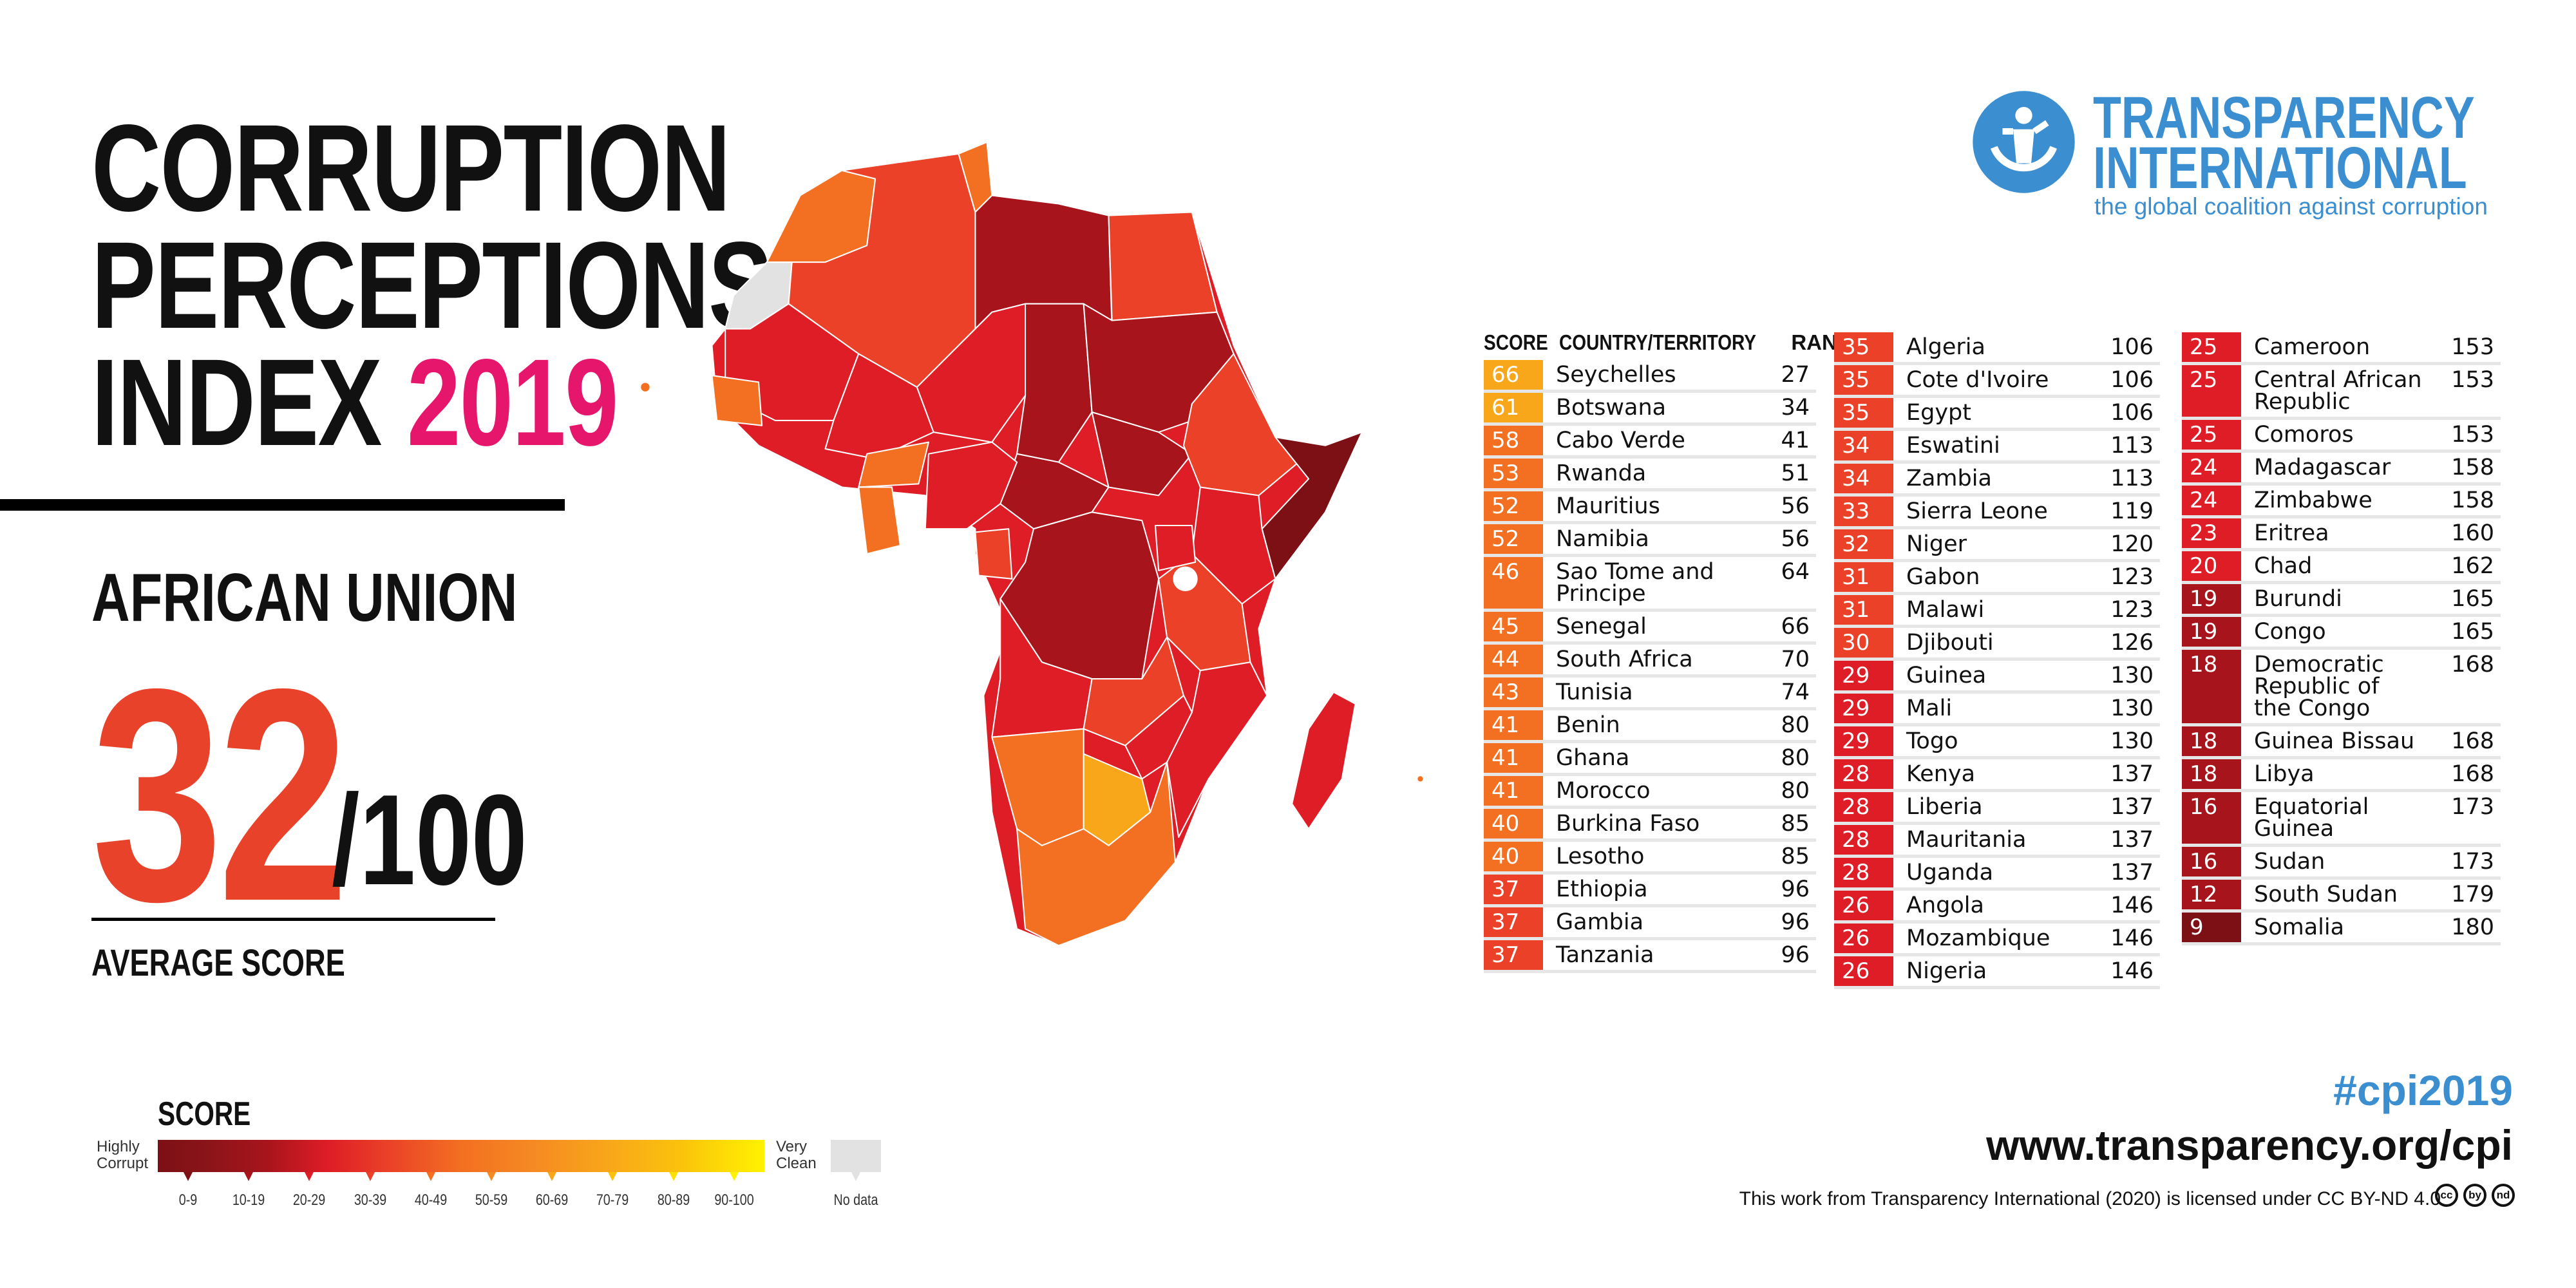 The image size is (2576, 1288). What do you see at coordinates (2249, 1145) in the screenshot?
I see `website-link: www.transparency.org/cpi` at bounding box center [2249, 1145].